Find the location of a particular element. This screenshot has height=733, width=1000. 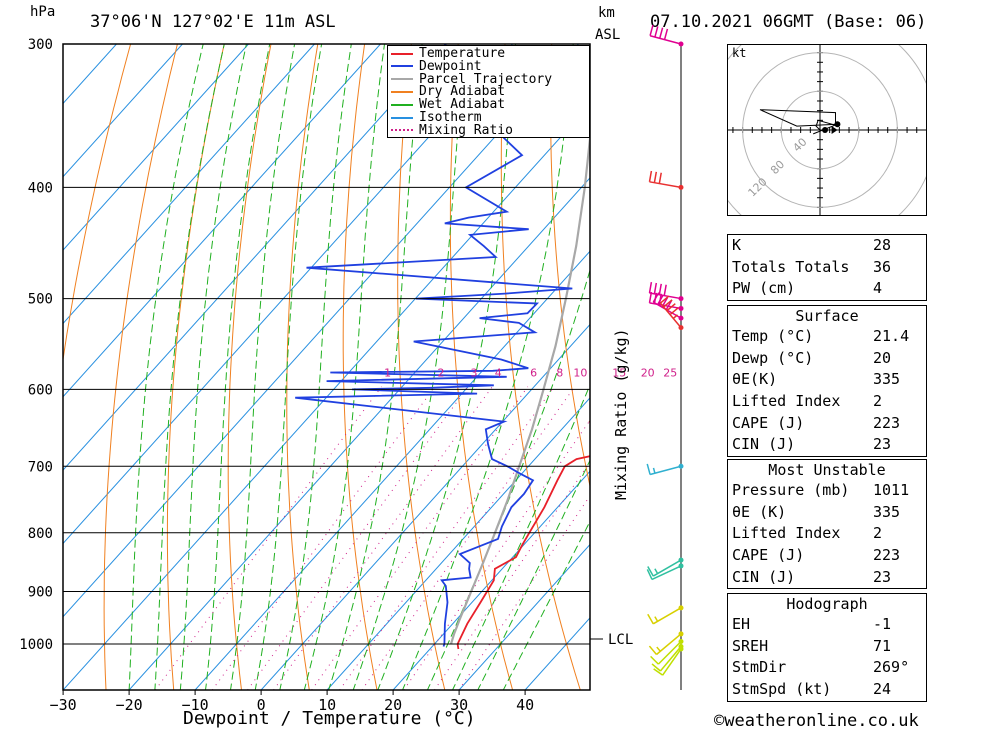

index-value: 335 is located at coordinates (887, 379).